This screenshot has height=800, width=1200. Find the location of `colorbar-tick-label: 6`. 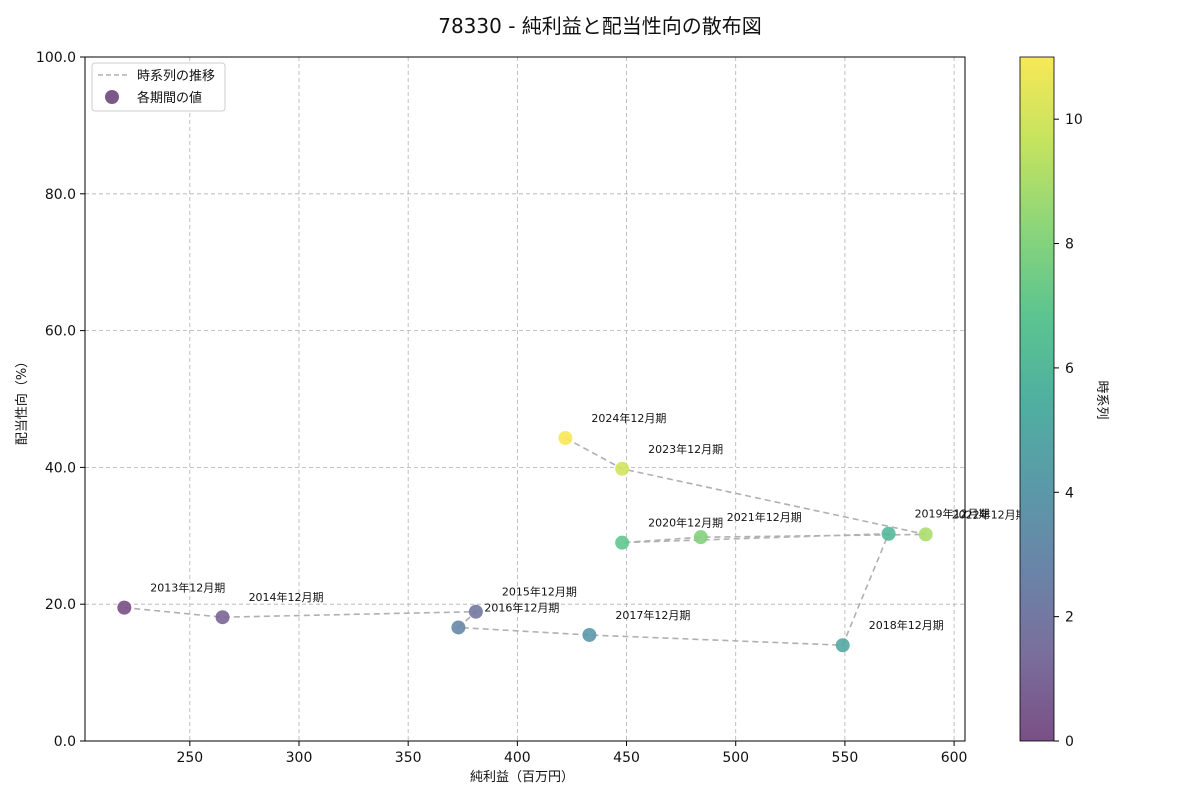

colorbar-tick-label: 6 is located at coordinates (1069, 369).